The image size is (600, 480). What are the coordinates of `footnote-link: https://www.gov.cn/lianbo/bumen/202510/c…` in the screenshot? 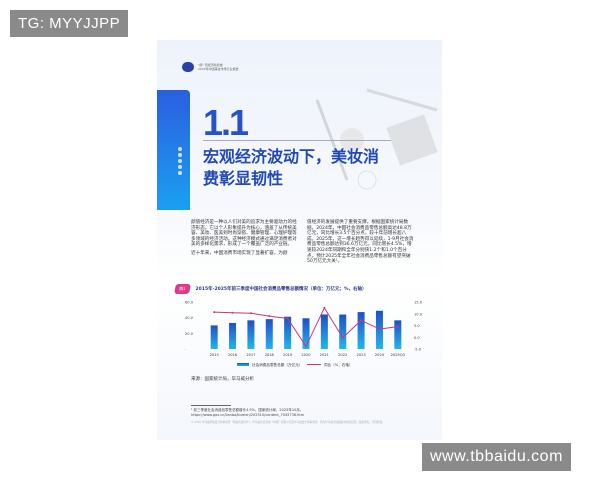 It's located at (248, 415).